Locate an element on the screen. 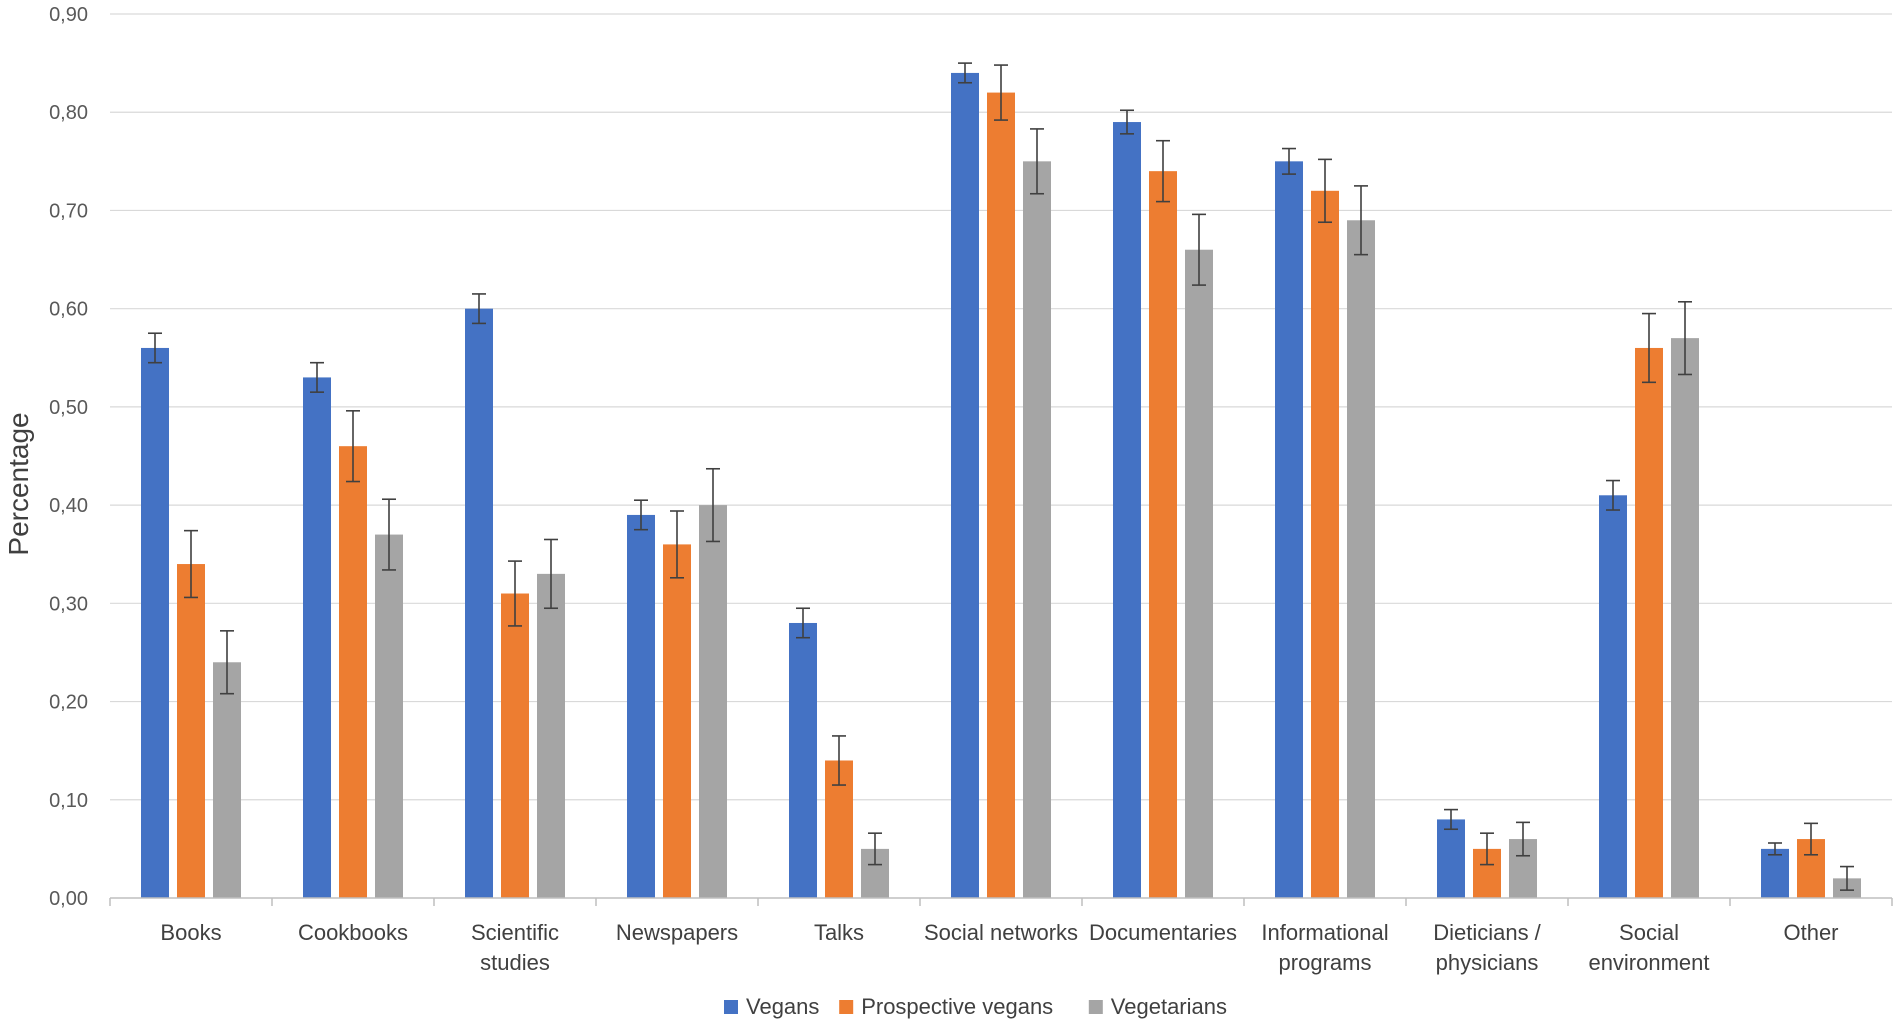 The height and width of the screenshot is (1032, 1898). y-tick-label: 0,20 is located at coordinates (68, 703).